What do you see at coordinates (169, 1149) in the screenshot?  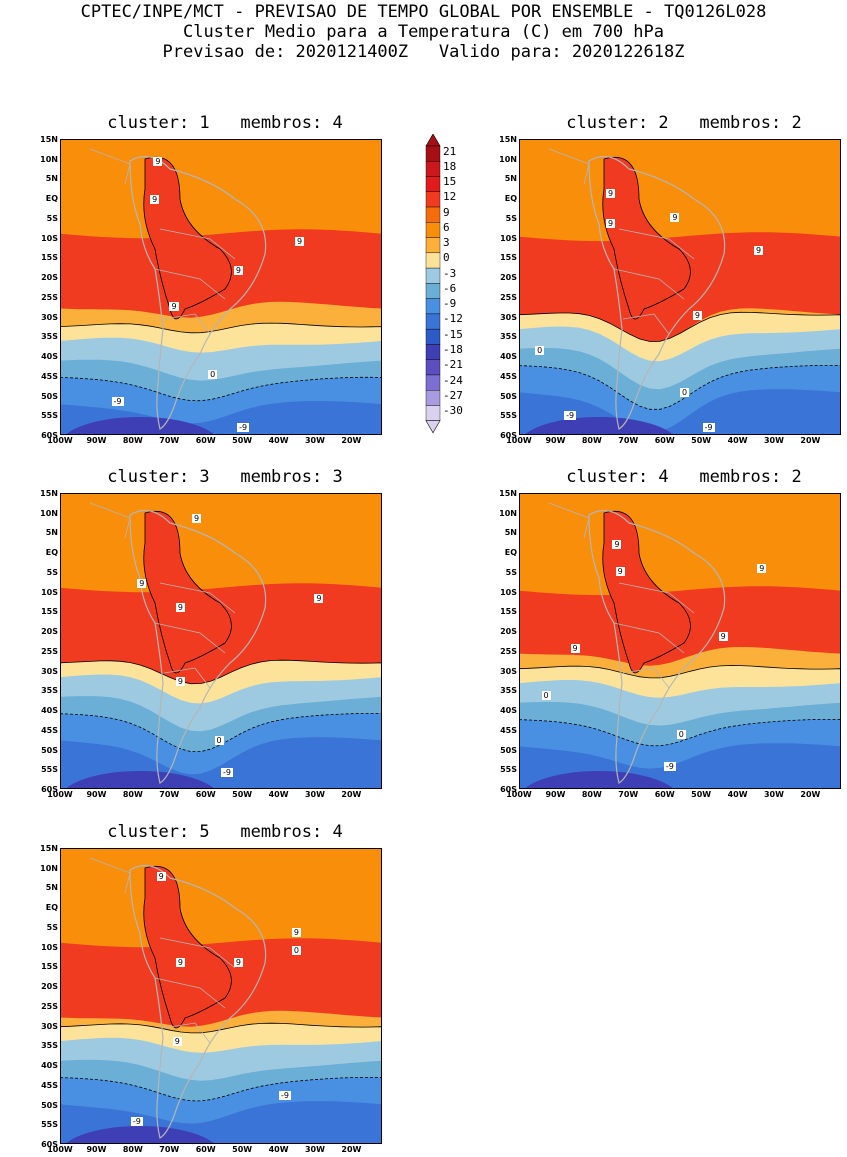 I see `lon-tick-label: 70W` at bounding box center [169, 1149].